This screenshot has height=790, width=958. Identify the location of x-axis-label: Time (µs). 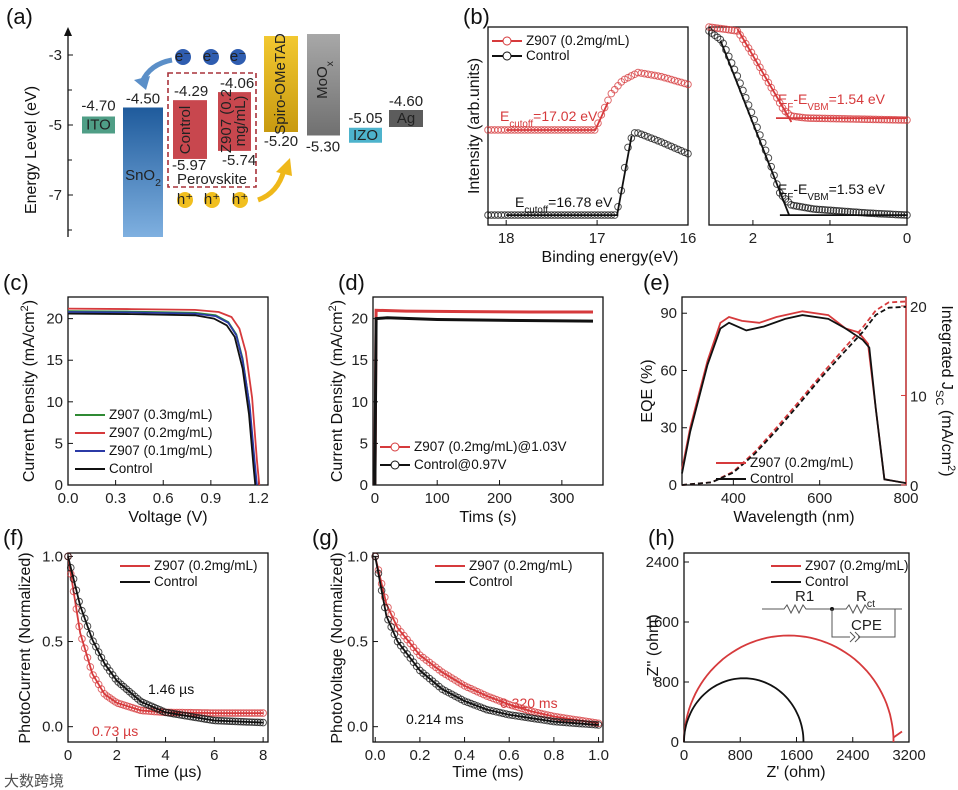
(167, 772).